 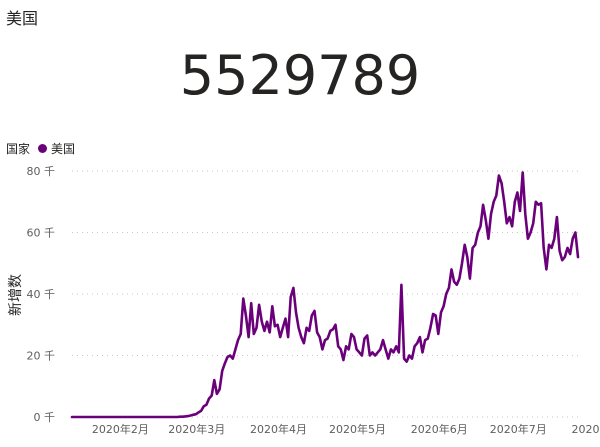 I want to click on x-tick-label: 2020年4月, so click(x=278, y=429).